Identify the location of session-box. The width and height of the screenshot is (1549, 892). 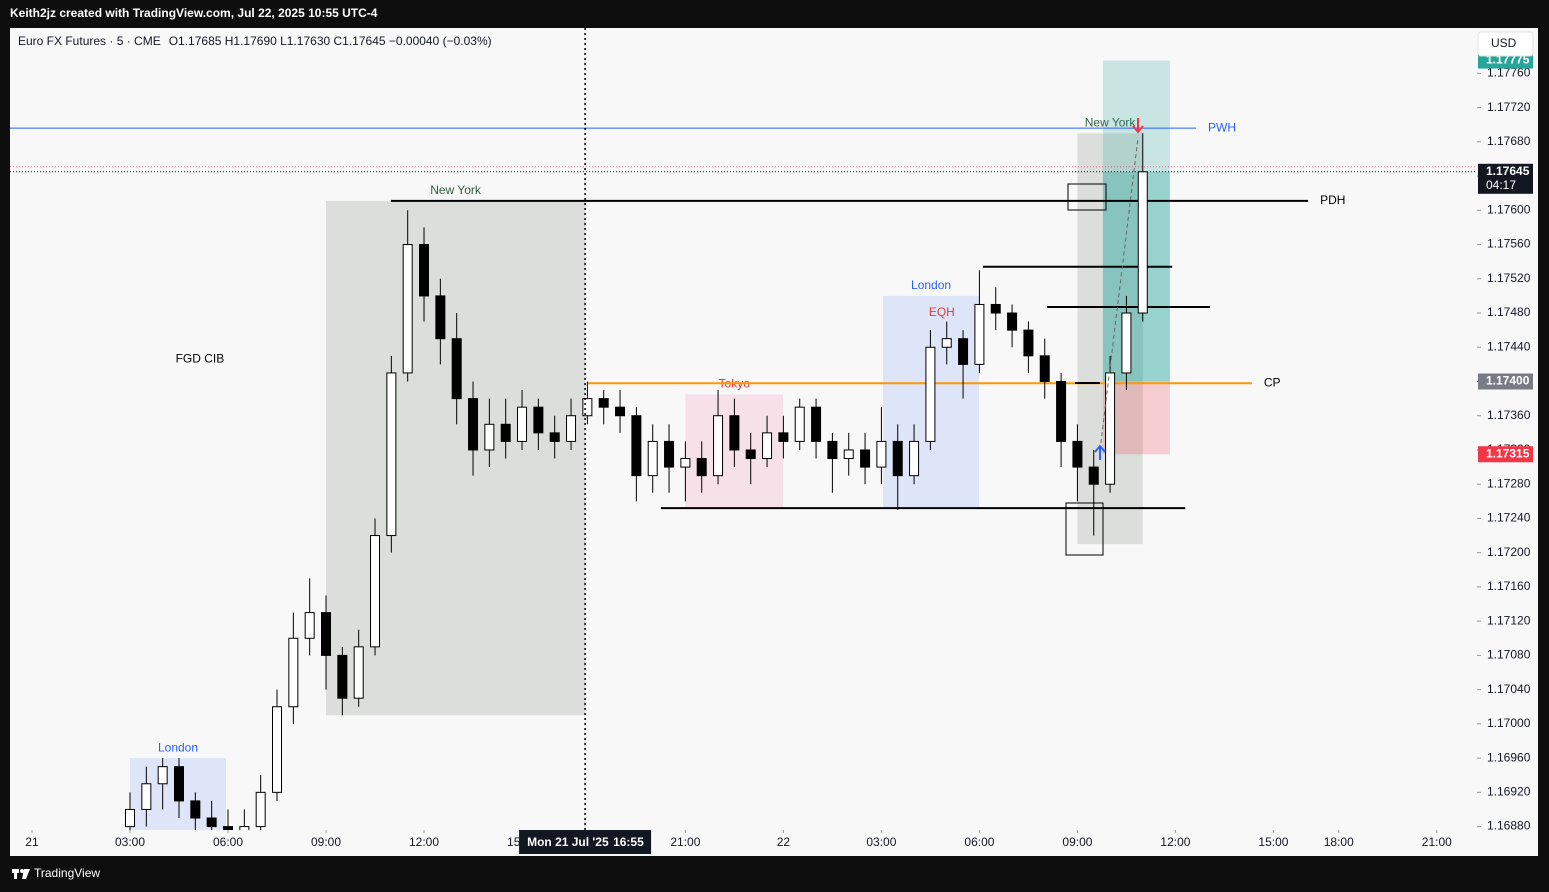
(456, 458).